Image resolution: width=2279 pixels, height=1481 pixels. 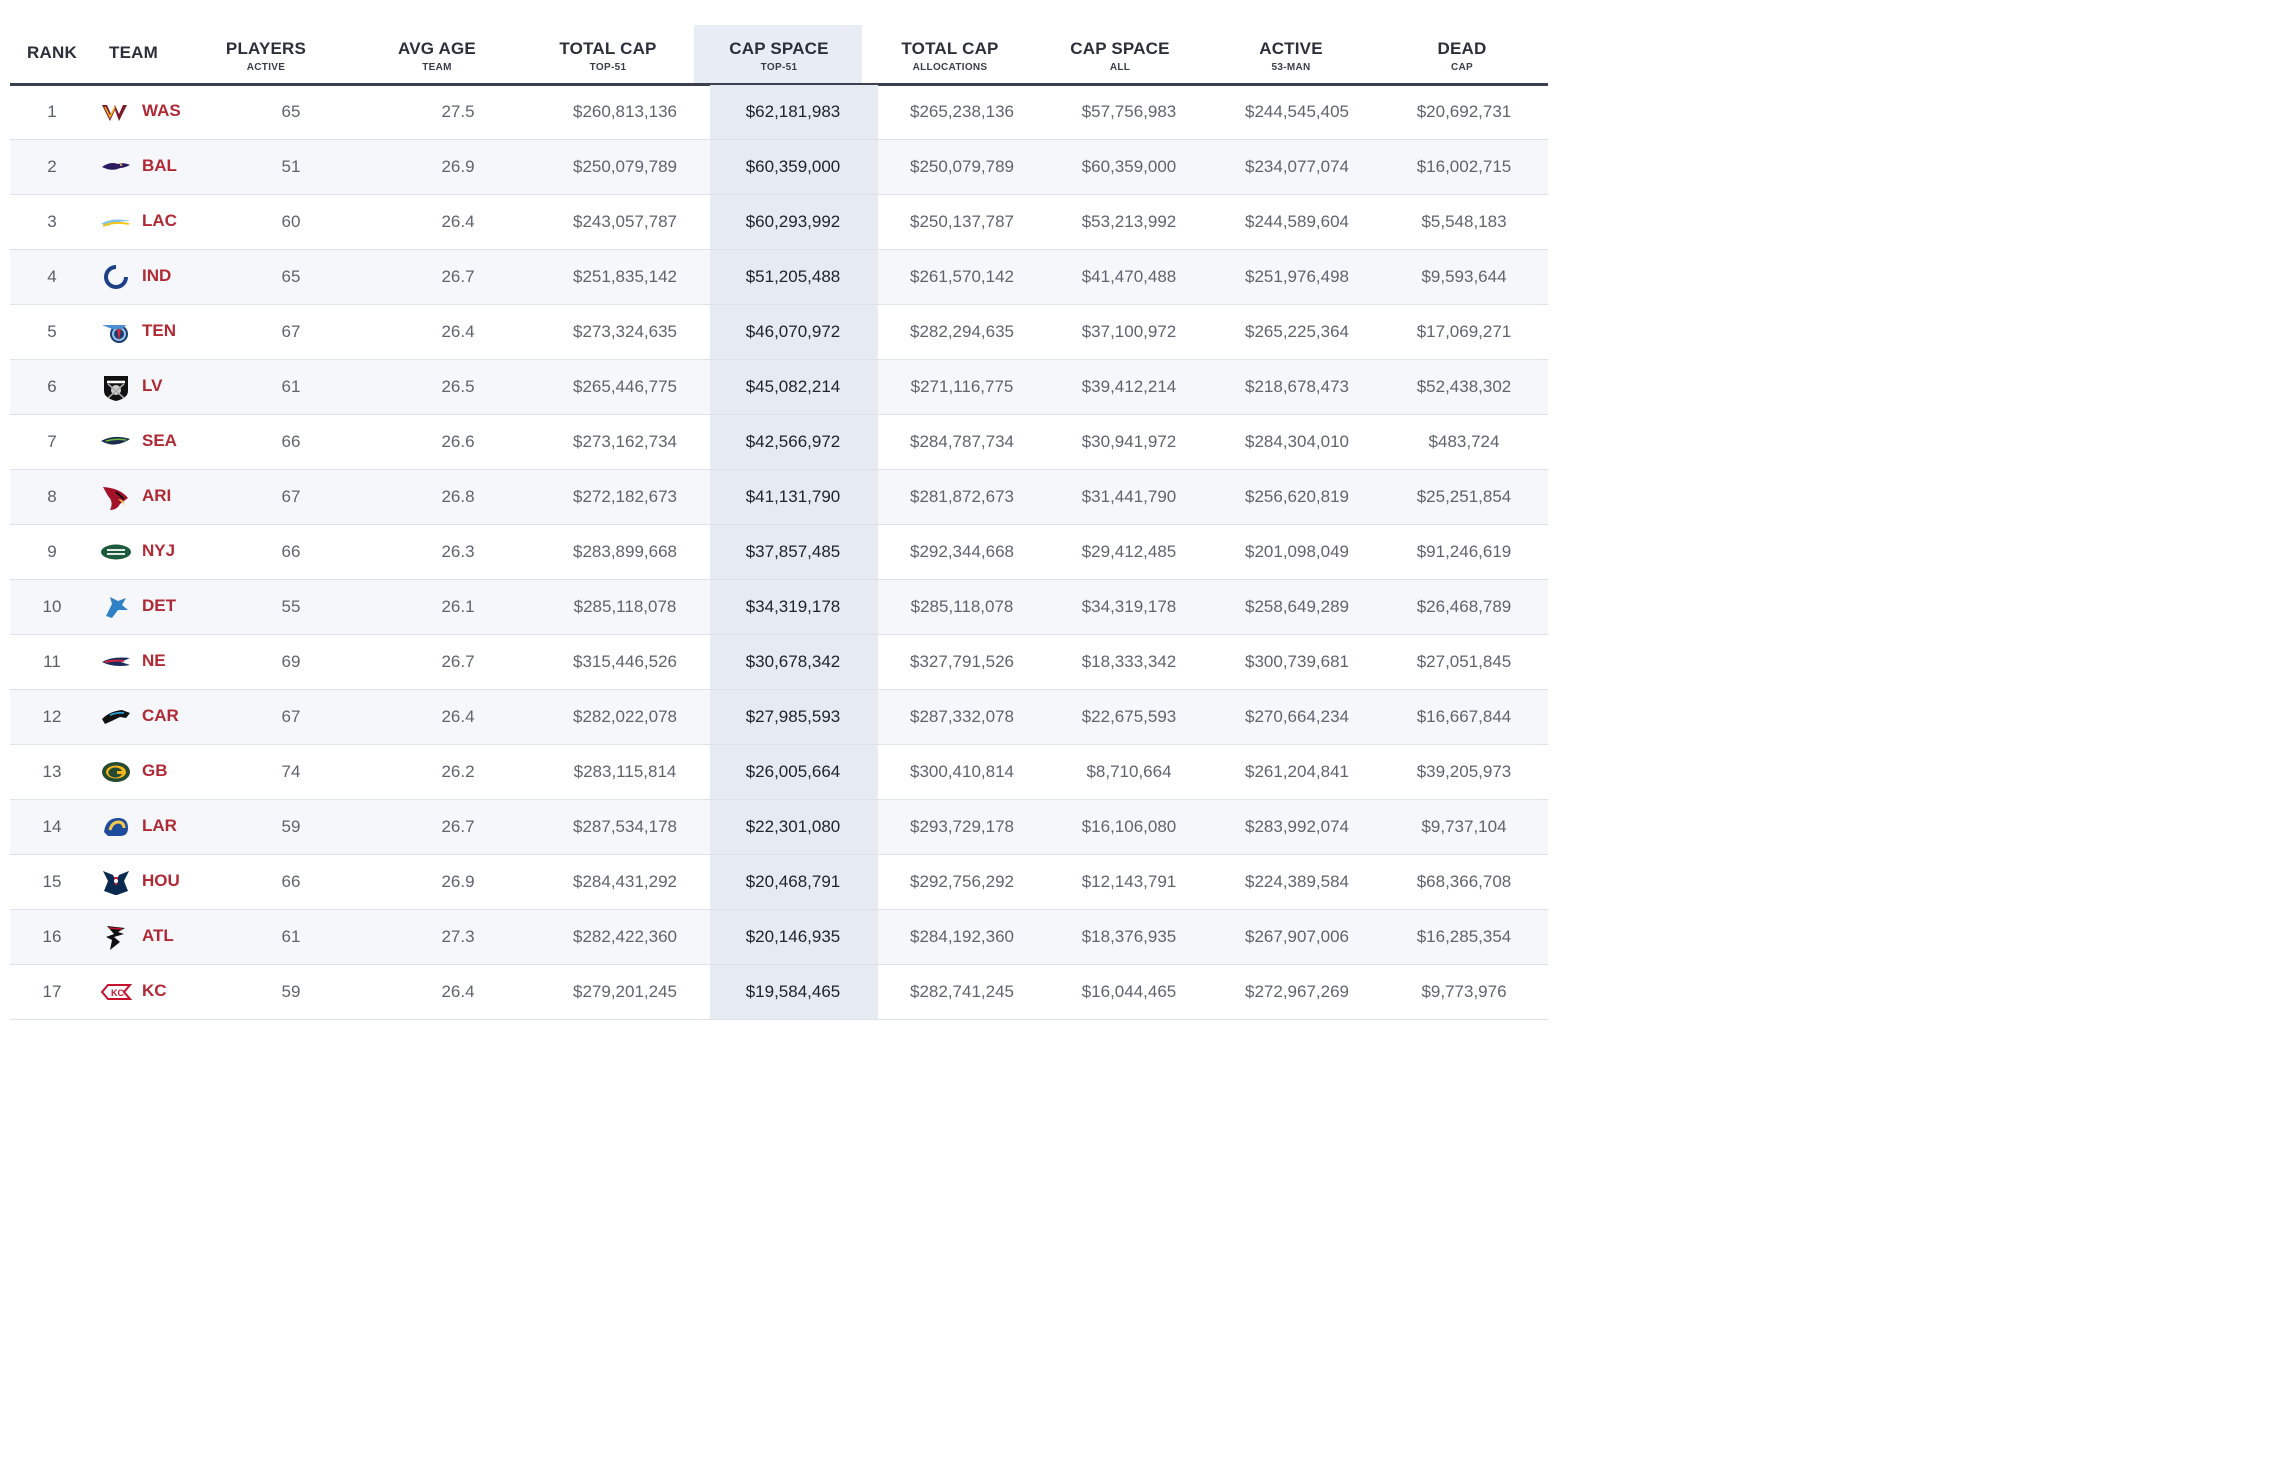 What do you see at coordinates (625, 771) in the screenshot?
I see `total-cap-cell: $283,115,814` at bounding box center [625, 771].